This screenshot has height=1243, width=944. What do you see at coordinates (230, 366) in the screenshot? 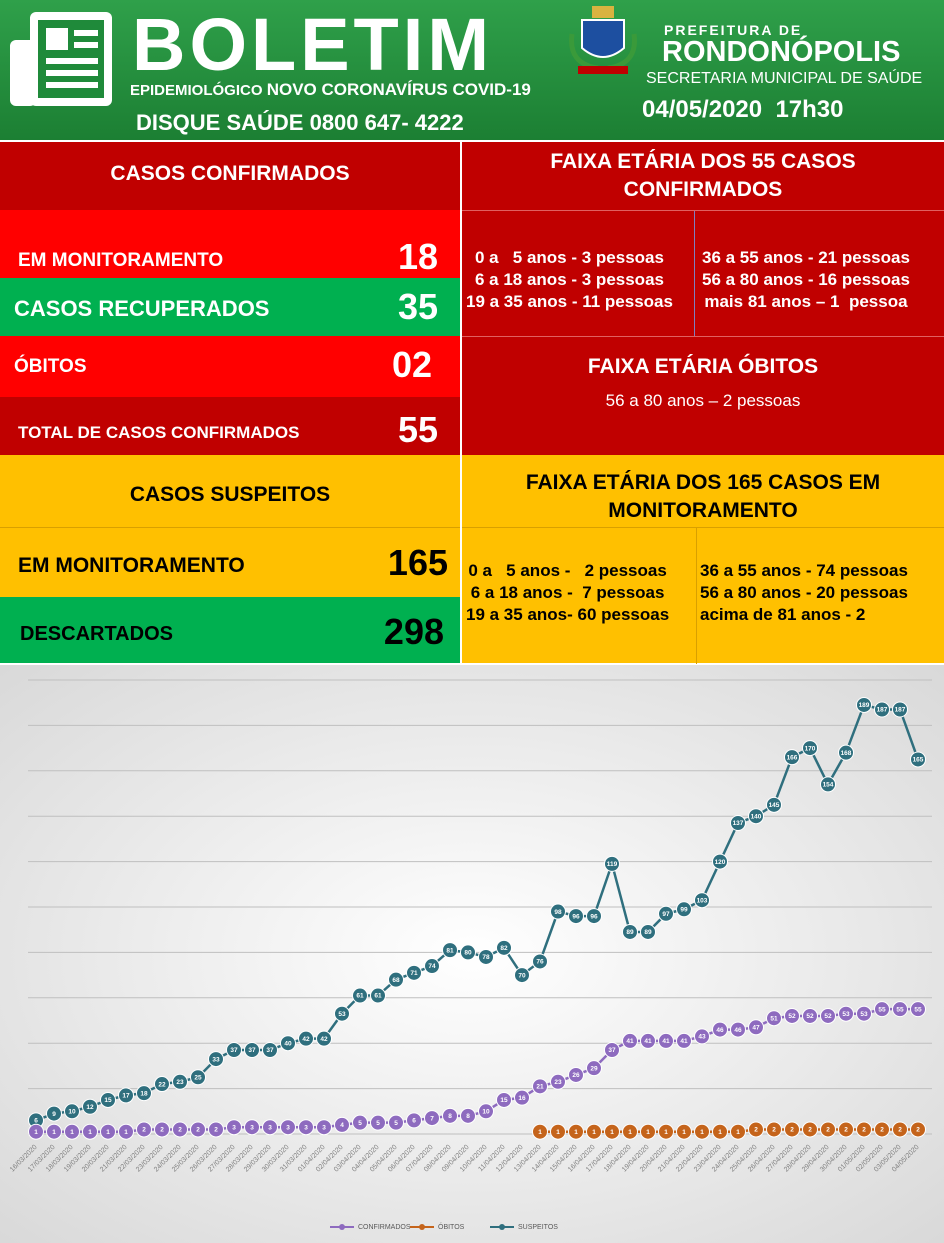
I see `row: ÓBITOS 02` at bounding box center [230, 366].